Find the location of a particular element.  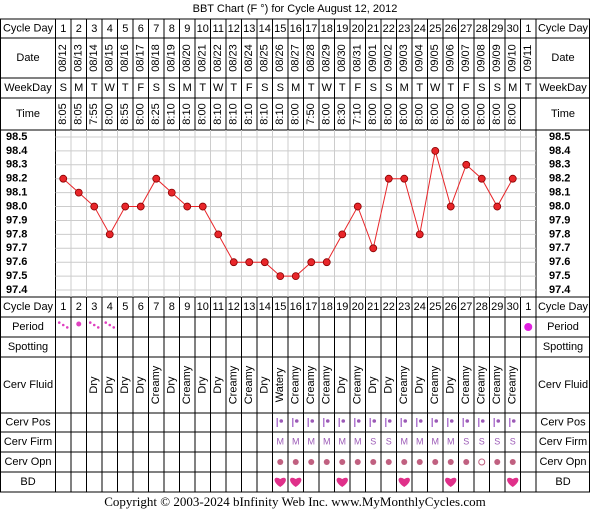

cycle-day: 3 is located at coordinates (94, 29).